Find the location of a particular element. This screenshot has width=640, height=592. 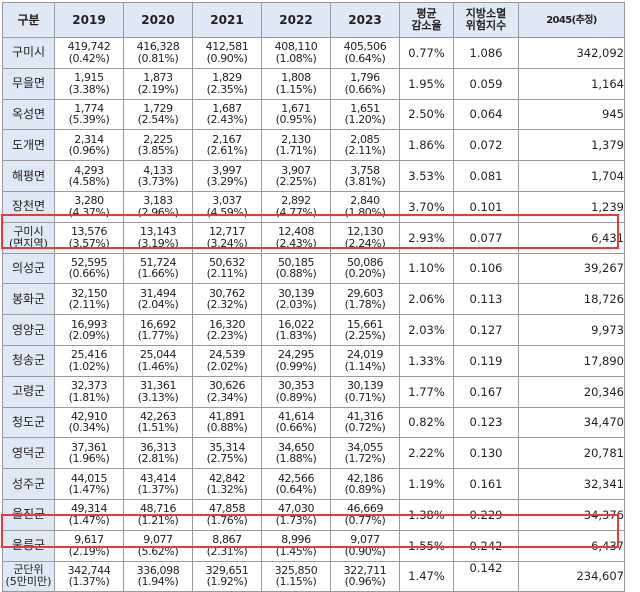

region-name-cell: 고령군 is located at coordinates (28, 391).